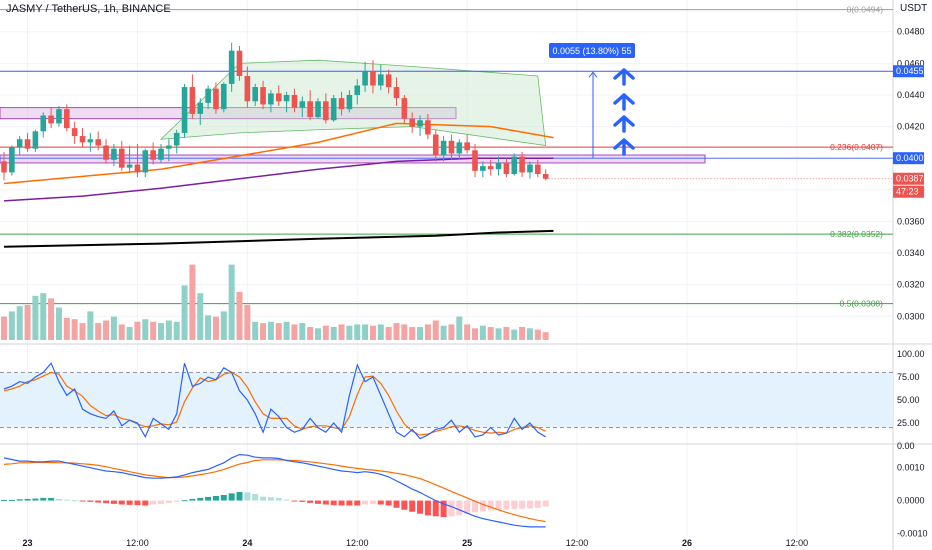 The height and width of the screenshot is (550, 932). Describe the element at coordinates (865, 10) in the screenshot. I see `fib-label: 0(0.0494)` at that location.